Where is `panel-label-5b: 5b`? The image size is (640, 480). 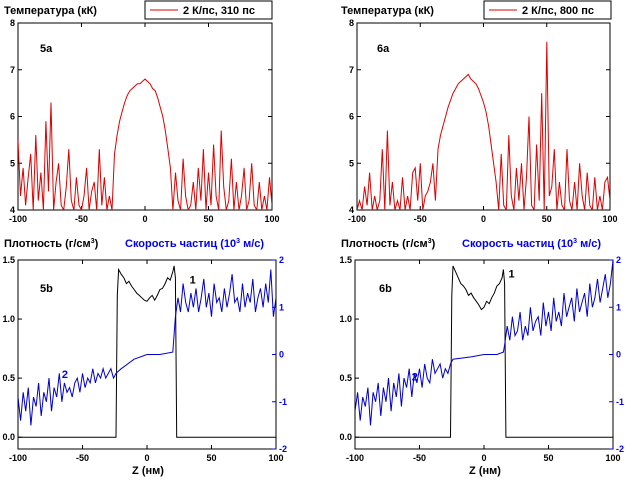 panel-label-5b: 5b is located at coordinates (46, 289).